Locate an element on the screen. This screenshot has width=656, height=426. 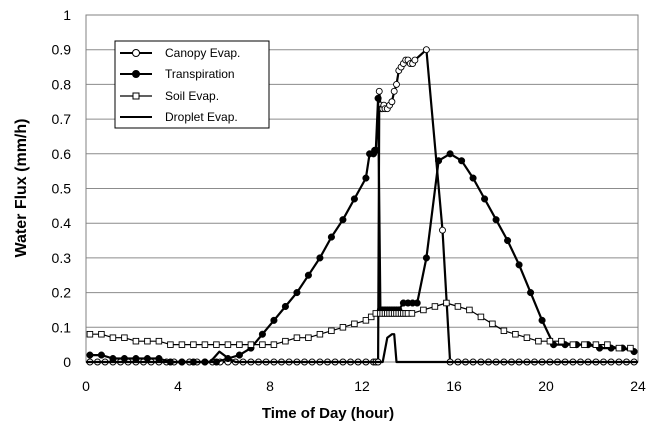
x-axis-tick-labels: 0 4 8 12 16 20 24 is located at coordinates (364, 386).